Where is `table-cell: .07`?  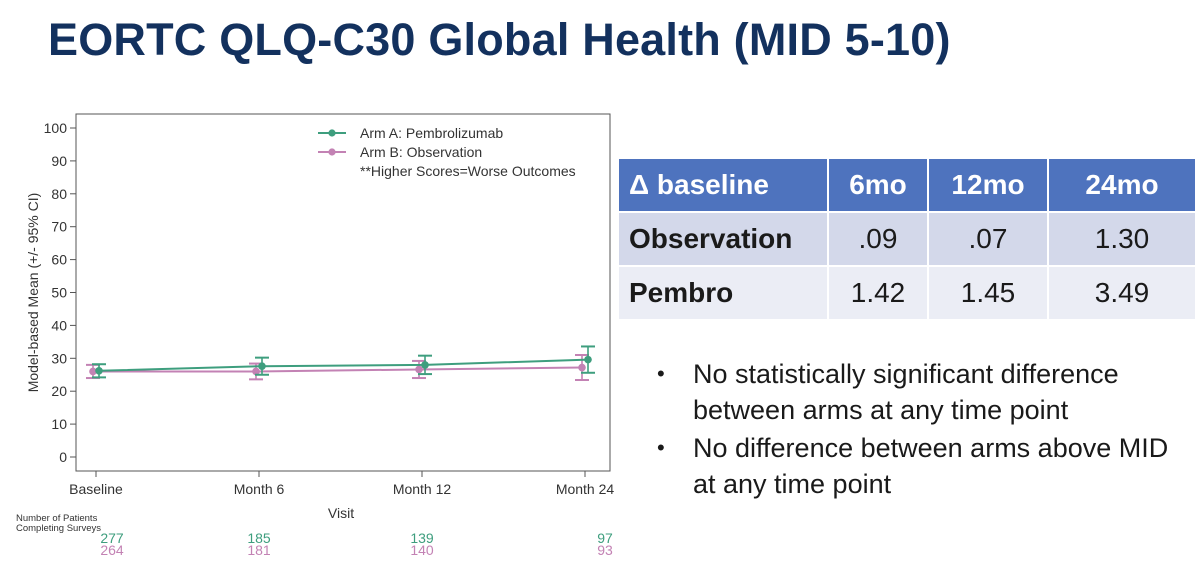
table-cell: .07 is located at coordinates (988, 239).